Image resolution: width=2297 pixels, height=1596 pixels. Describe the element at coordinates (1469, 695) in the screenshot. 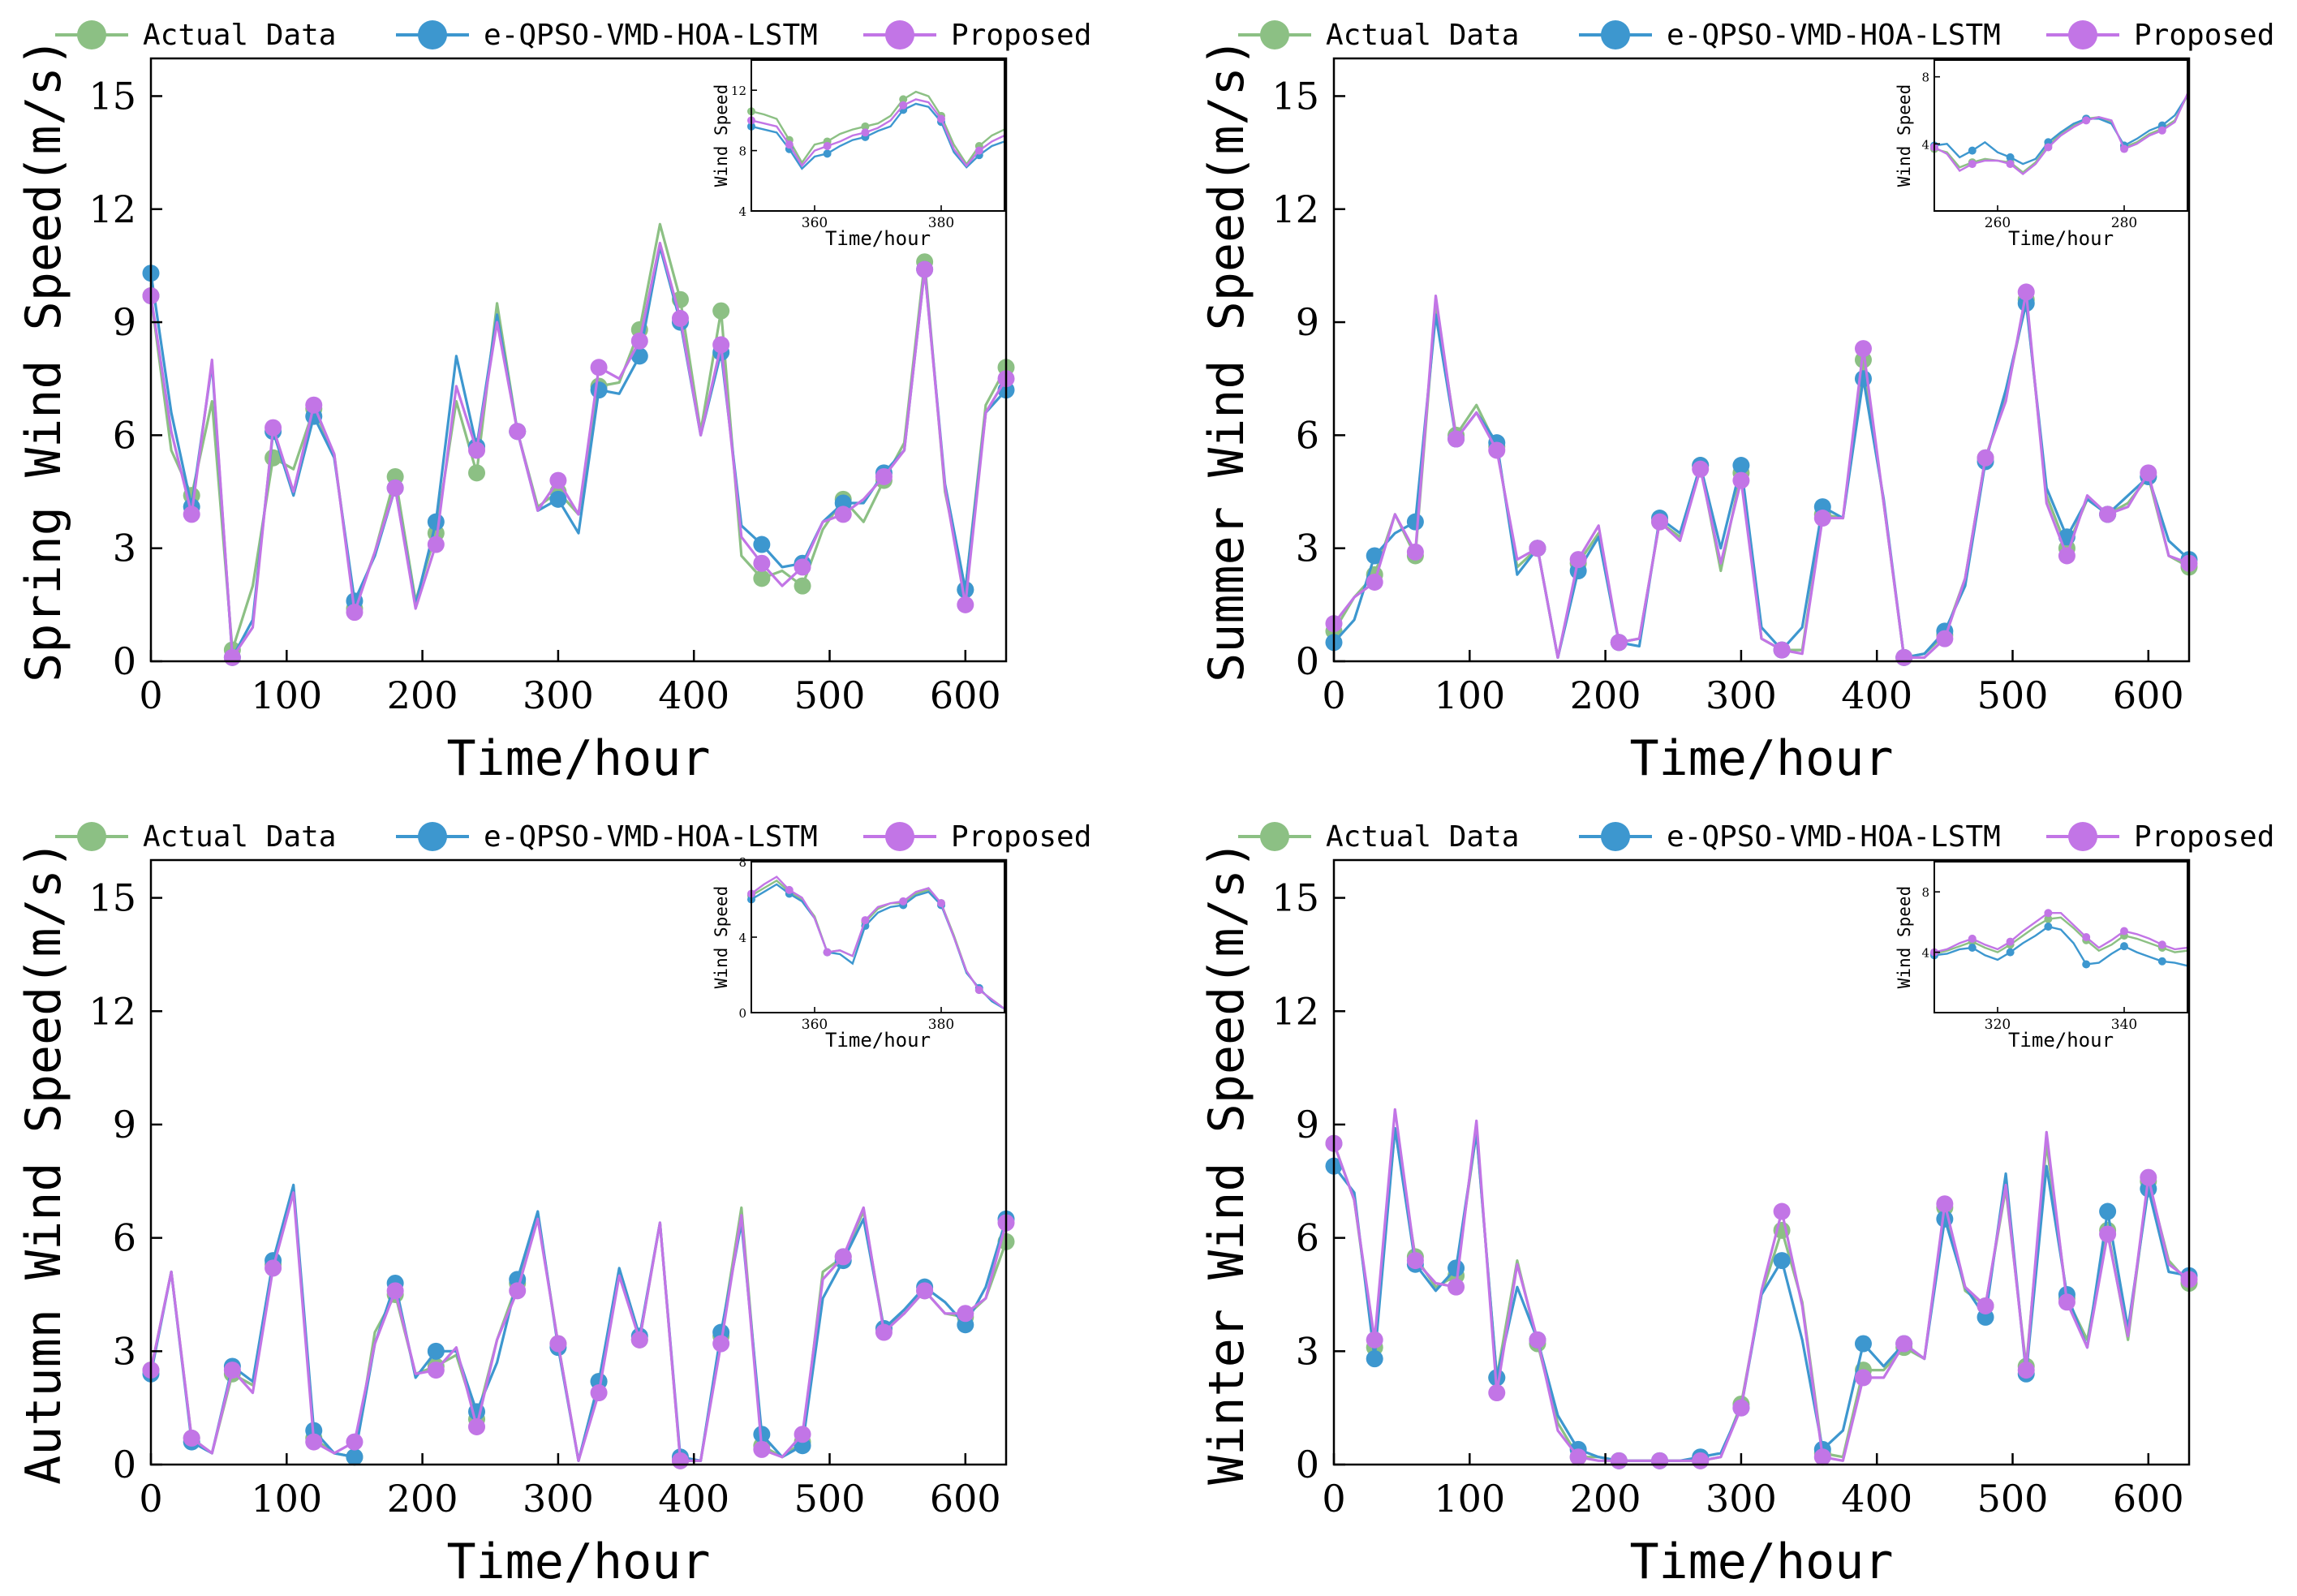

I see `x-tick-label: 100` at that location.